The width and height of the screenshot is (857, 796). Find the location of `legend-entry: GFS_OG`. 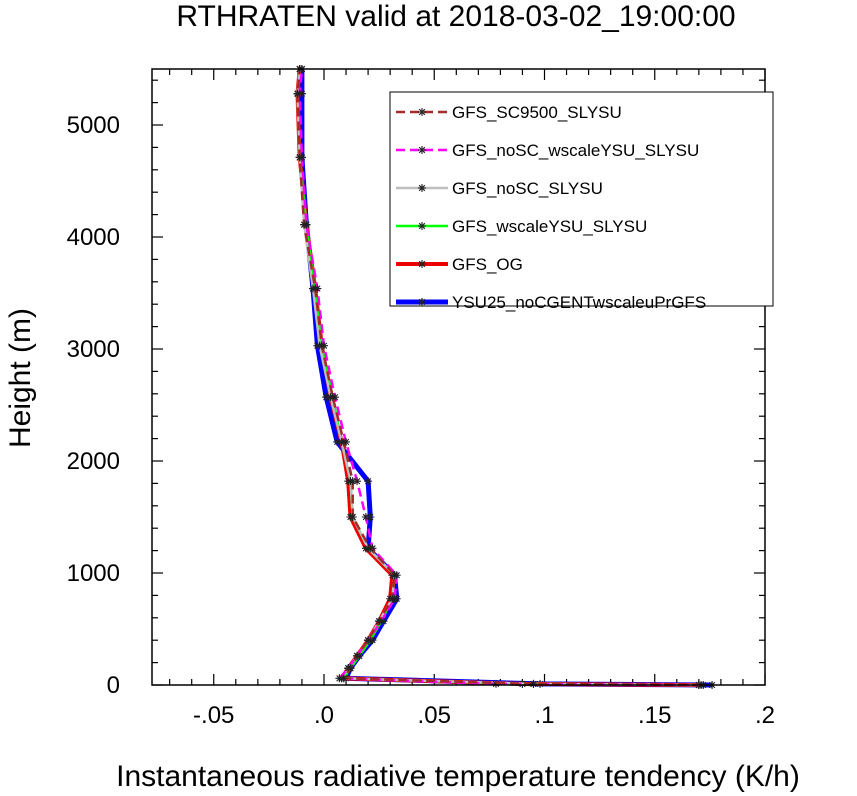

legend-entry: GFS_OG is located at coordinates (459, 264).